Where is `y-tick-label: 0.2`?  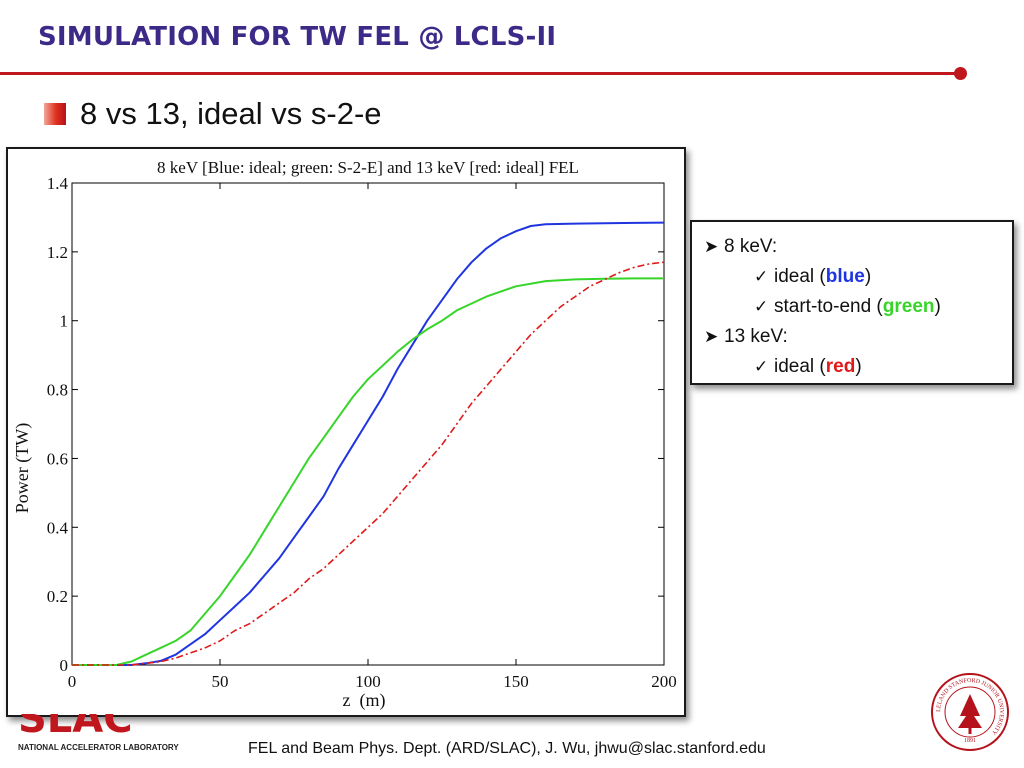
y-tick-label: 0.2 is located at coordinates (57, 596).